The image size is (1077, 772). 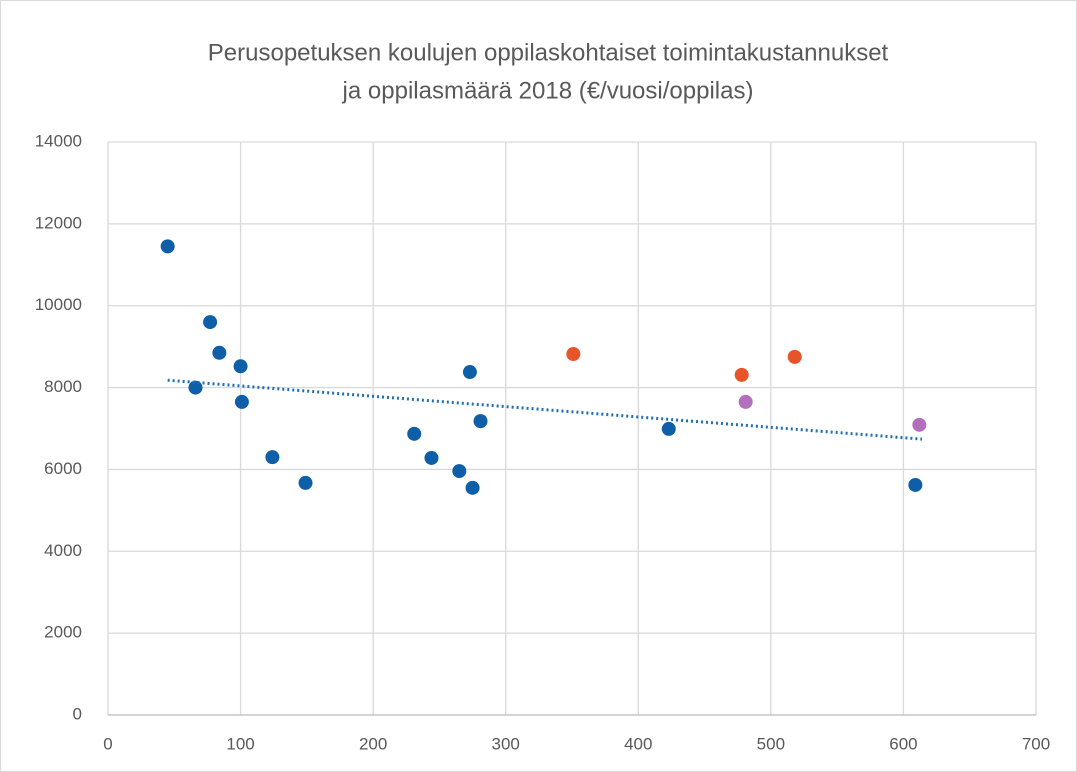 What do you see at coordinates (58, 140) in the screenshot?
I see `y-tick-label: 14000` at bounding box center [58, 140].